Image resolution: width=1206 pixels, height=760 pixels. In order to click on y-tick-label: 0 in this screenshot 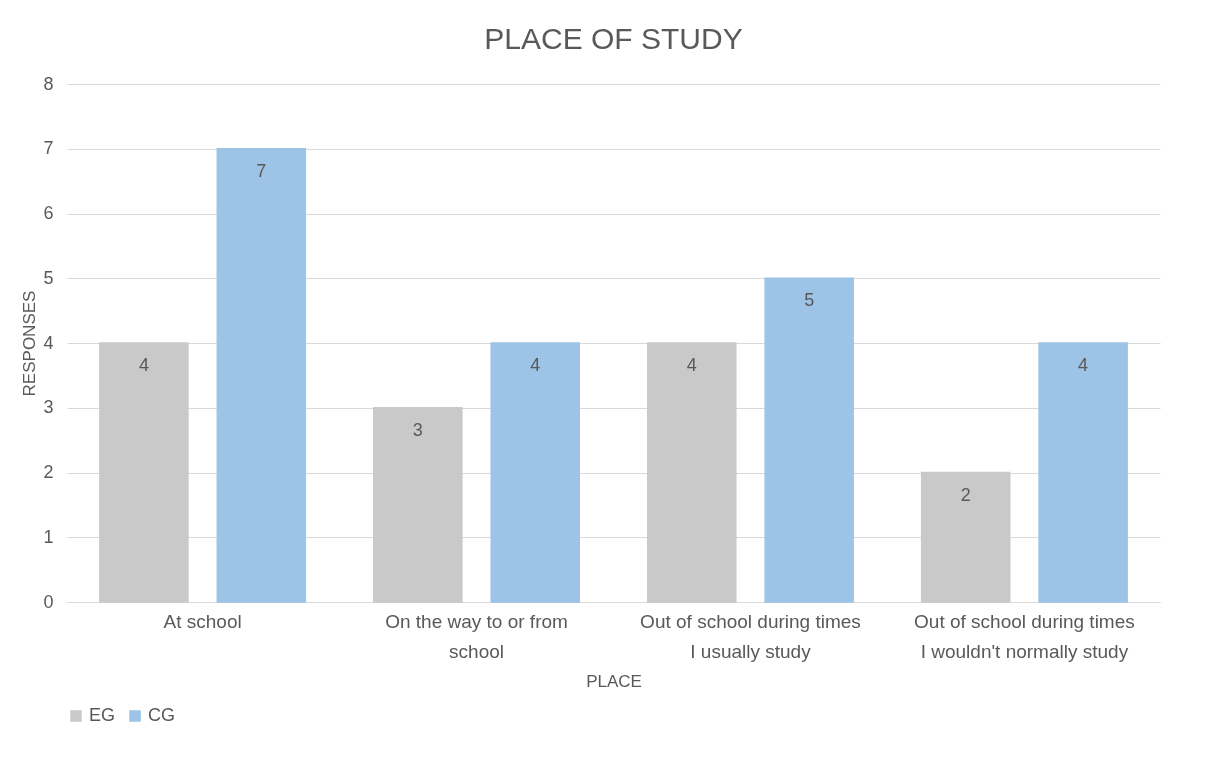, I will do `click(48, 601)`.